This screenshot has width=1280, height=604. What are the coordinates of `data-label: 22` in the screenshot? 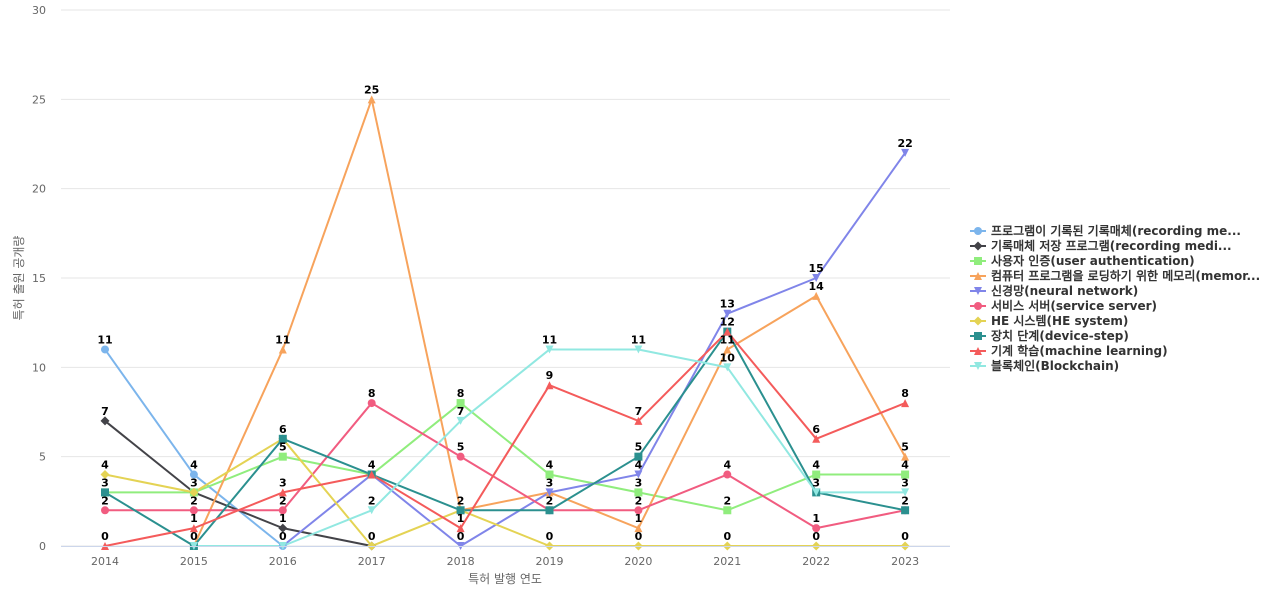 It's located at (904, 143).